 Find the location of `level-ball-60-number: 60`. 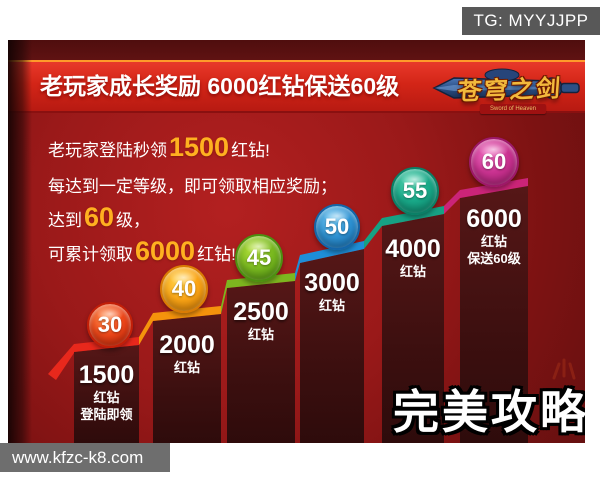

level-ball-60-number: 60 is located at coordinates (494, 161).